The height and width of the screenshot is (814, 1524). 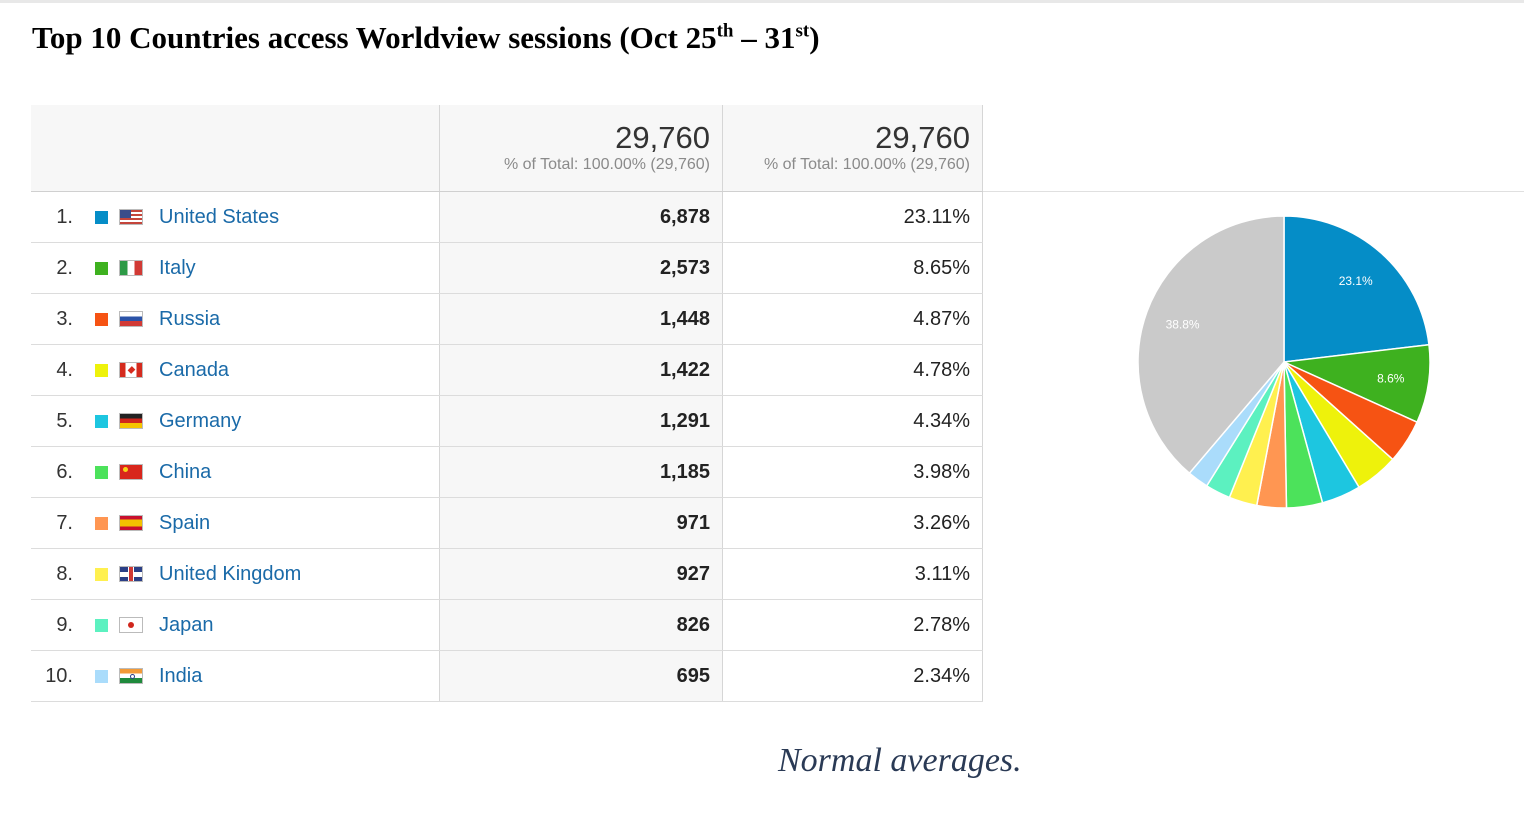 What do you see at coordinates (852, 625) in the screenshot?
I see `percent-cell: 2.78%` at bounding box center [852, 625].